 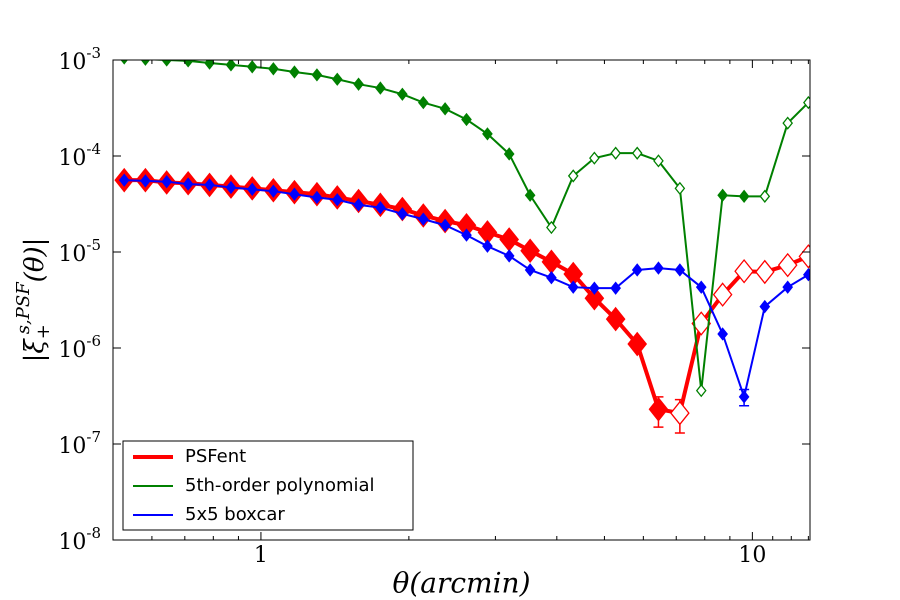 What do you see at coordinates (23, 307) in the screenshot?
I see `y-axis-label-sup: s,PSF` at bounding box center [23, 307].